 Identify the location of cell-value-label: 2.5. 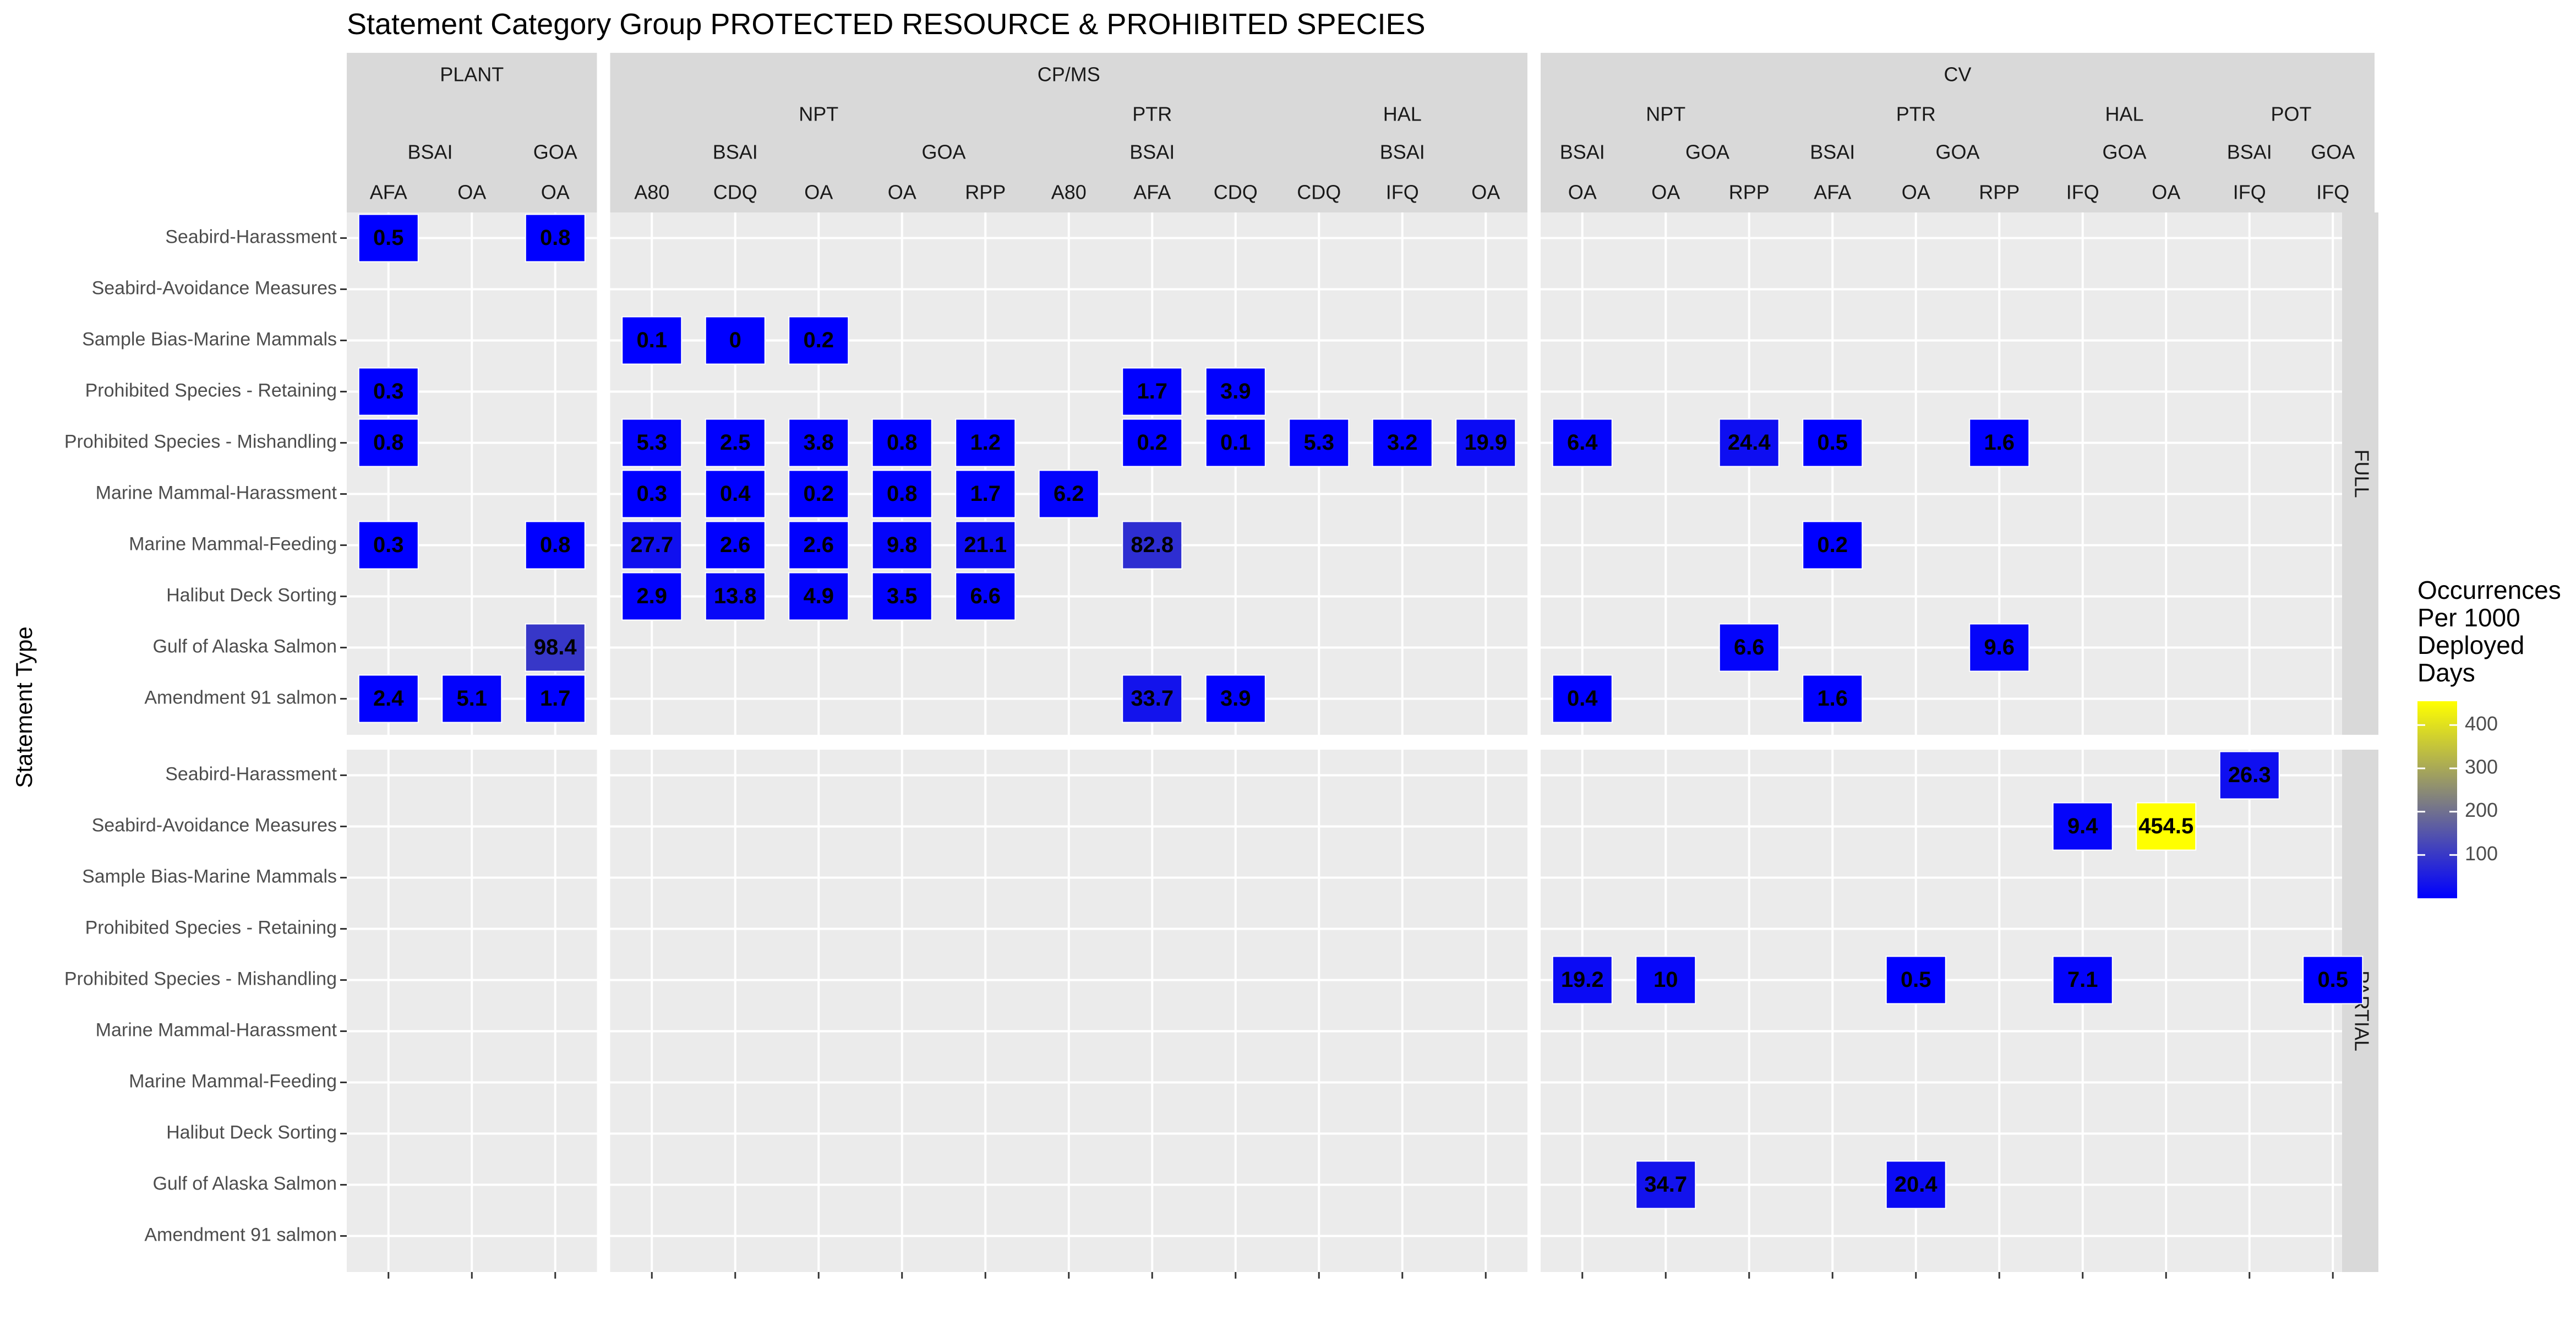
(735, 442).